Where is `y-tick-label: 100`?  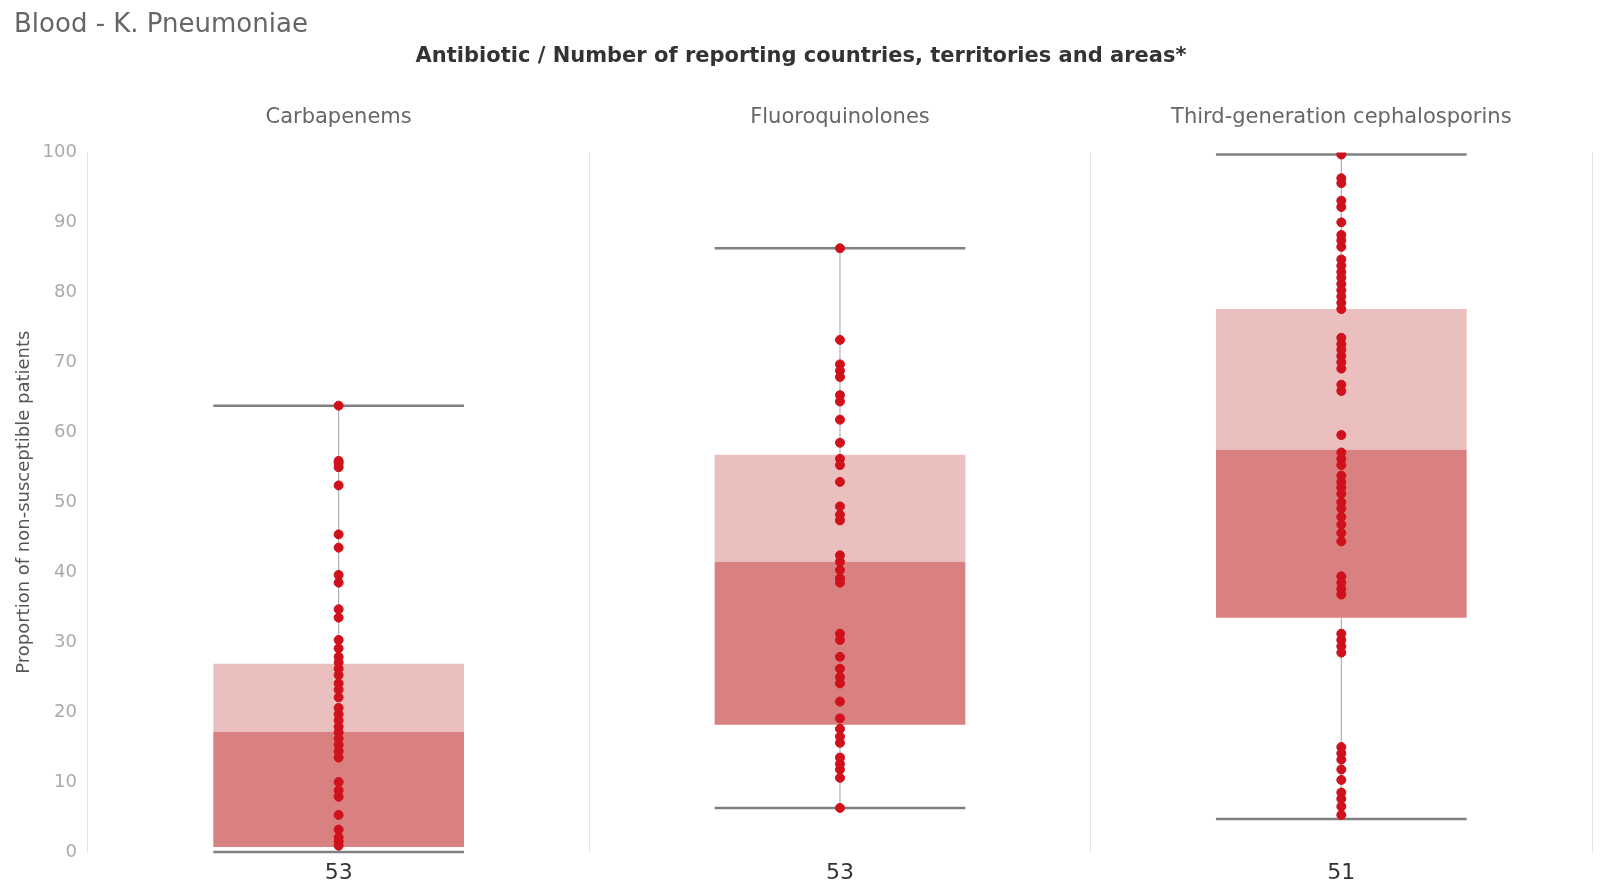
y-tick-label: 100 is located at coordinates (59, 151).